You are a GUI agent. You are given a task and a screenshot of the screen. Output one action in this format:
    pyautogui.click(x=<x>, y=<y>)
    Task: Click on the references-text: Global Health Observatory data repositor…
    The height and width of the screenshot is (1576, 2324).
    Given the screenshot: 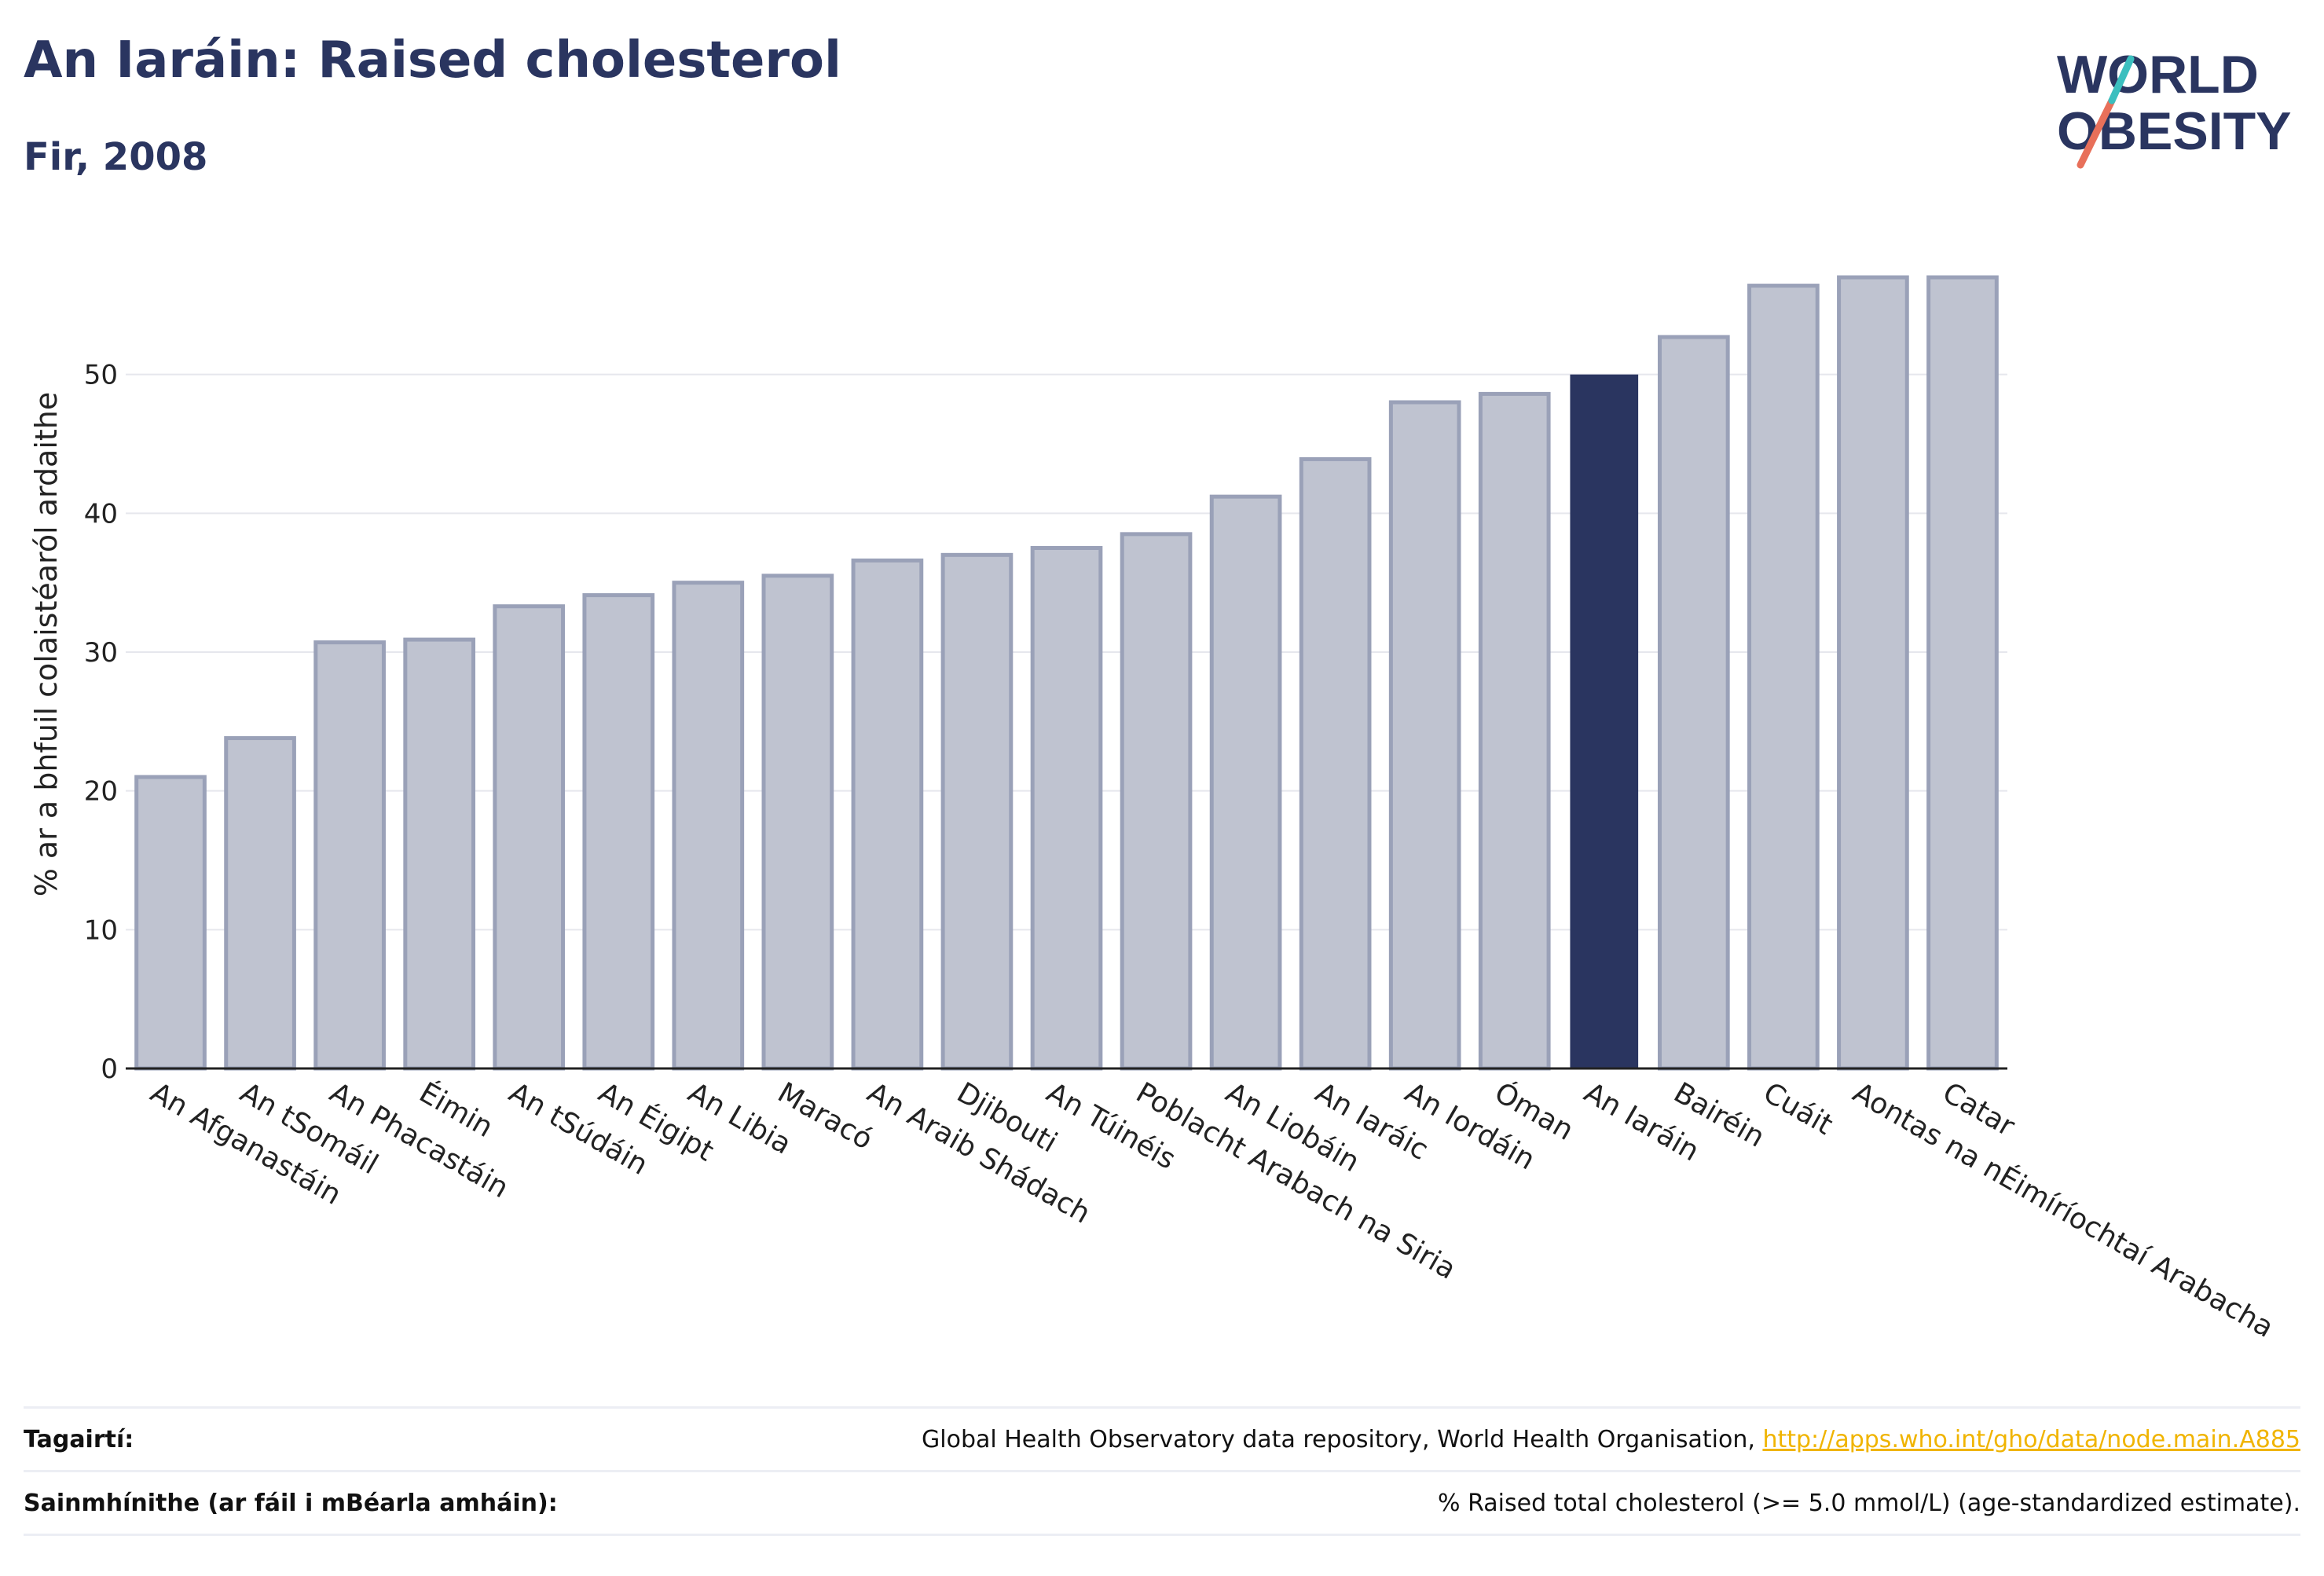 What is the action you would take?
    pyautogui.click(x=1342, y=1439)
    